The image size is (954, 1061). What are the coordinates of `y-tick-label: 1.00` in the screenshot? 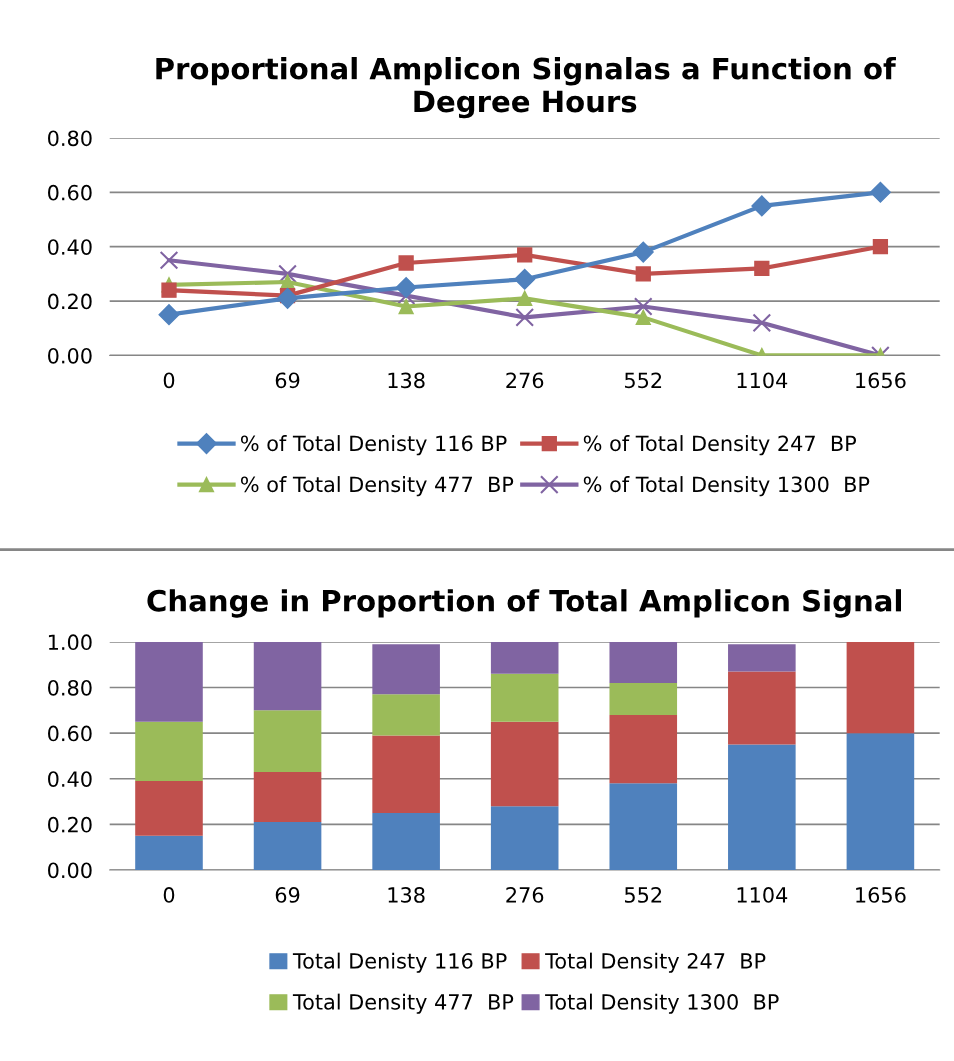 It's located at (70, 642).